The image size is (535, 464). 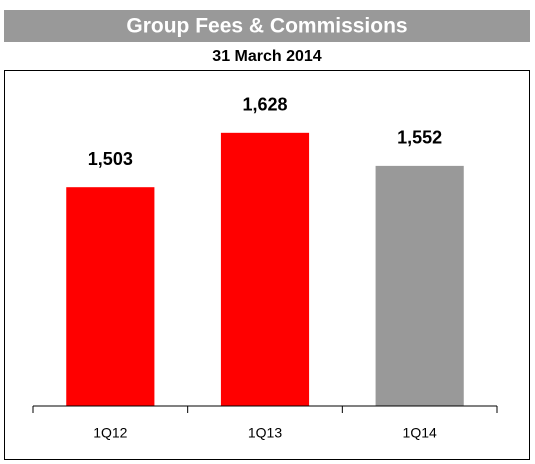 I want to click on x-tick-label: 1Q12, so click(x=110, y=433).